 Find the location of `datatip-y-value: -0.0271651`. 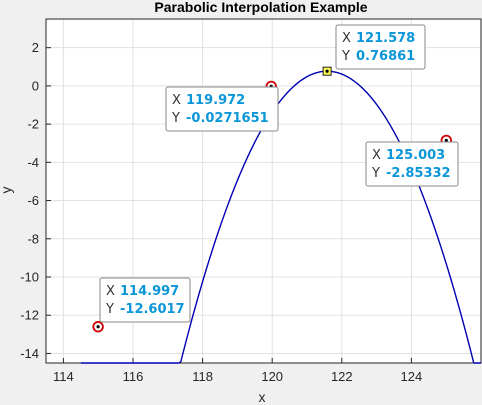

datatip-y-value: -0.0271651 is located at coordinates (227, 118).